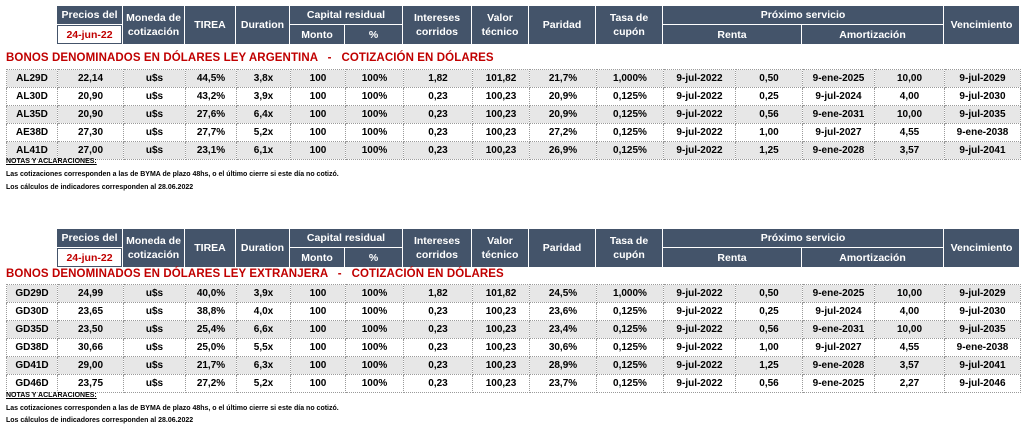 This screenshot has height=426, width=1024. Describe the element at coordinates (982, 78) in the screenshot. I see `table-cell: 9-jul-2029` at that location.